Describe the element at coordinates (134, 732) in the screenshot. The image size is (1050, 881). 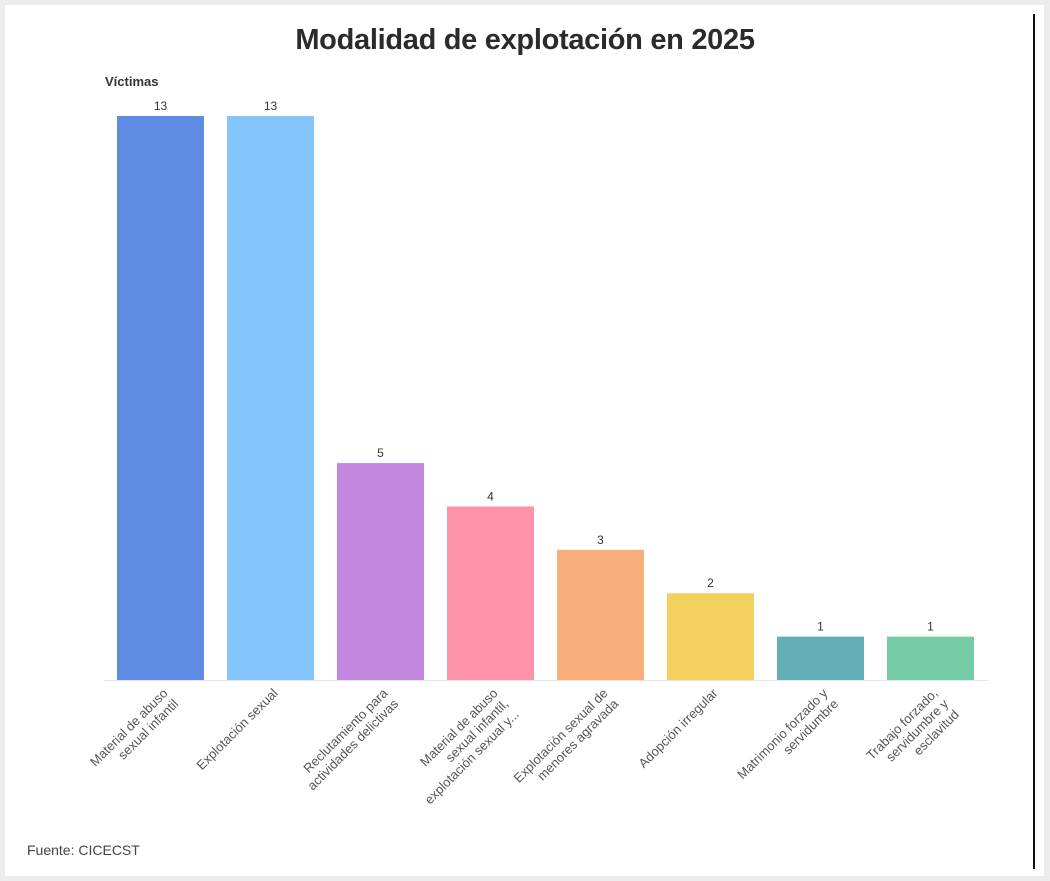
I see `x-tick-label: Material de abusosexual infantil` at that location.